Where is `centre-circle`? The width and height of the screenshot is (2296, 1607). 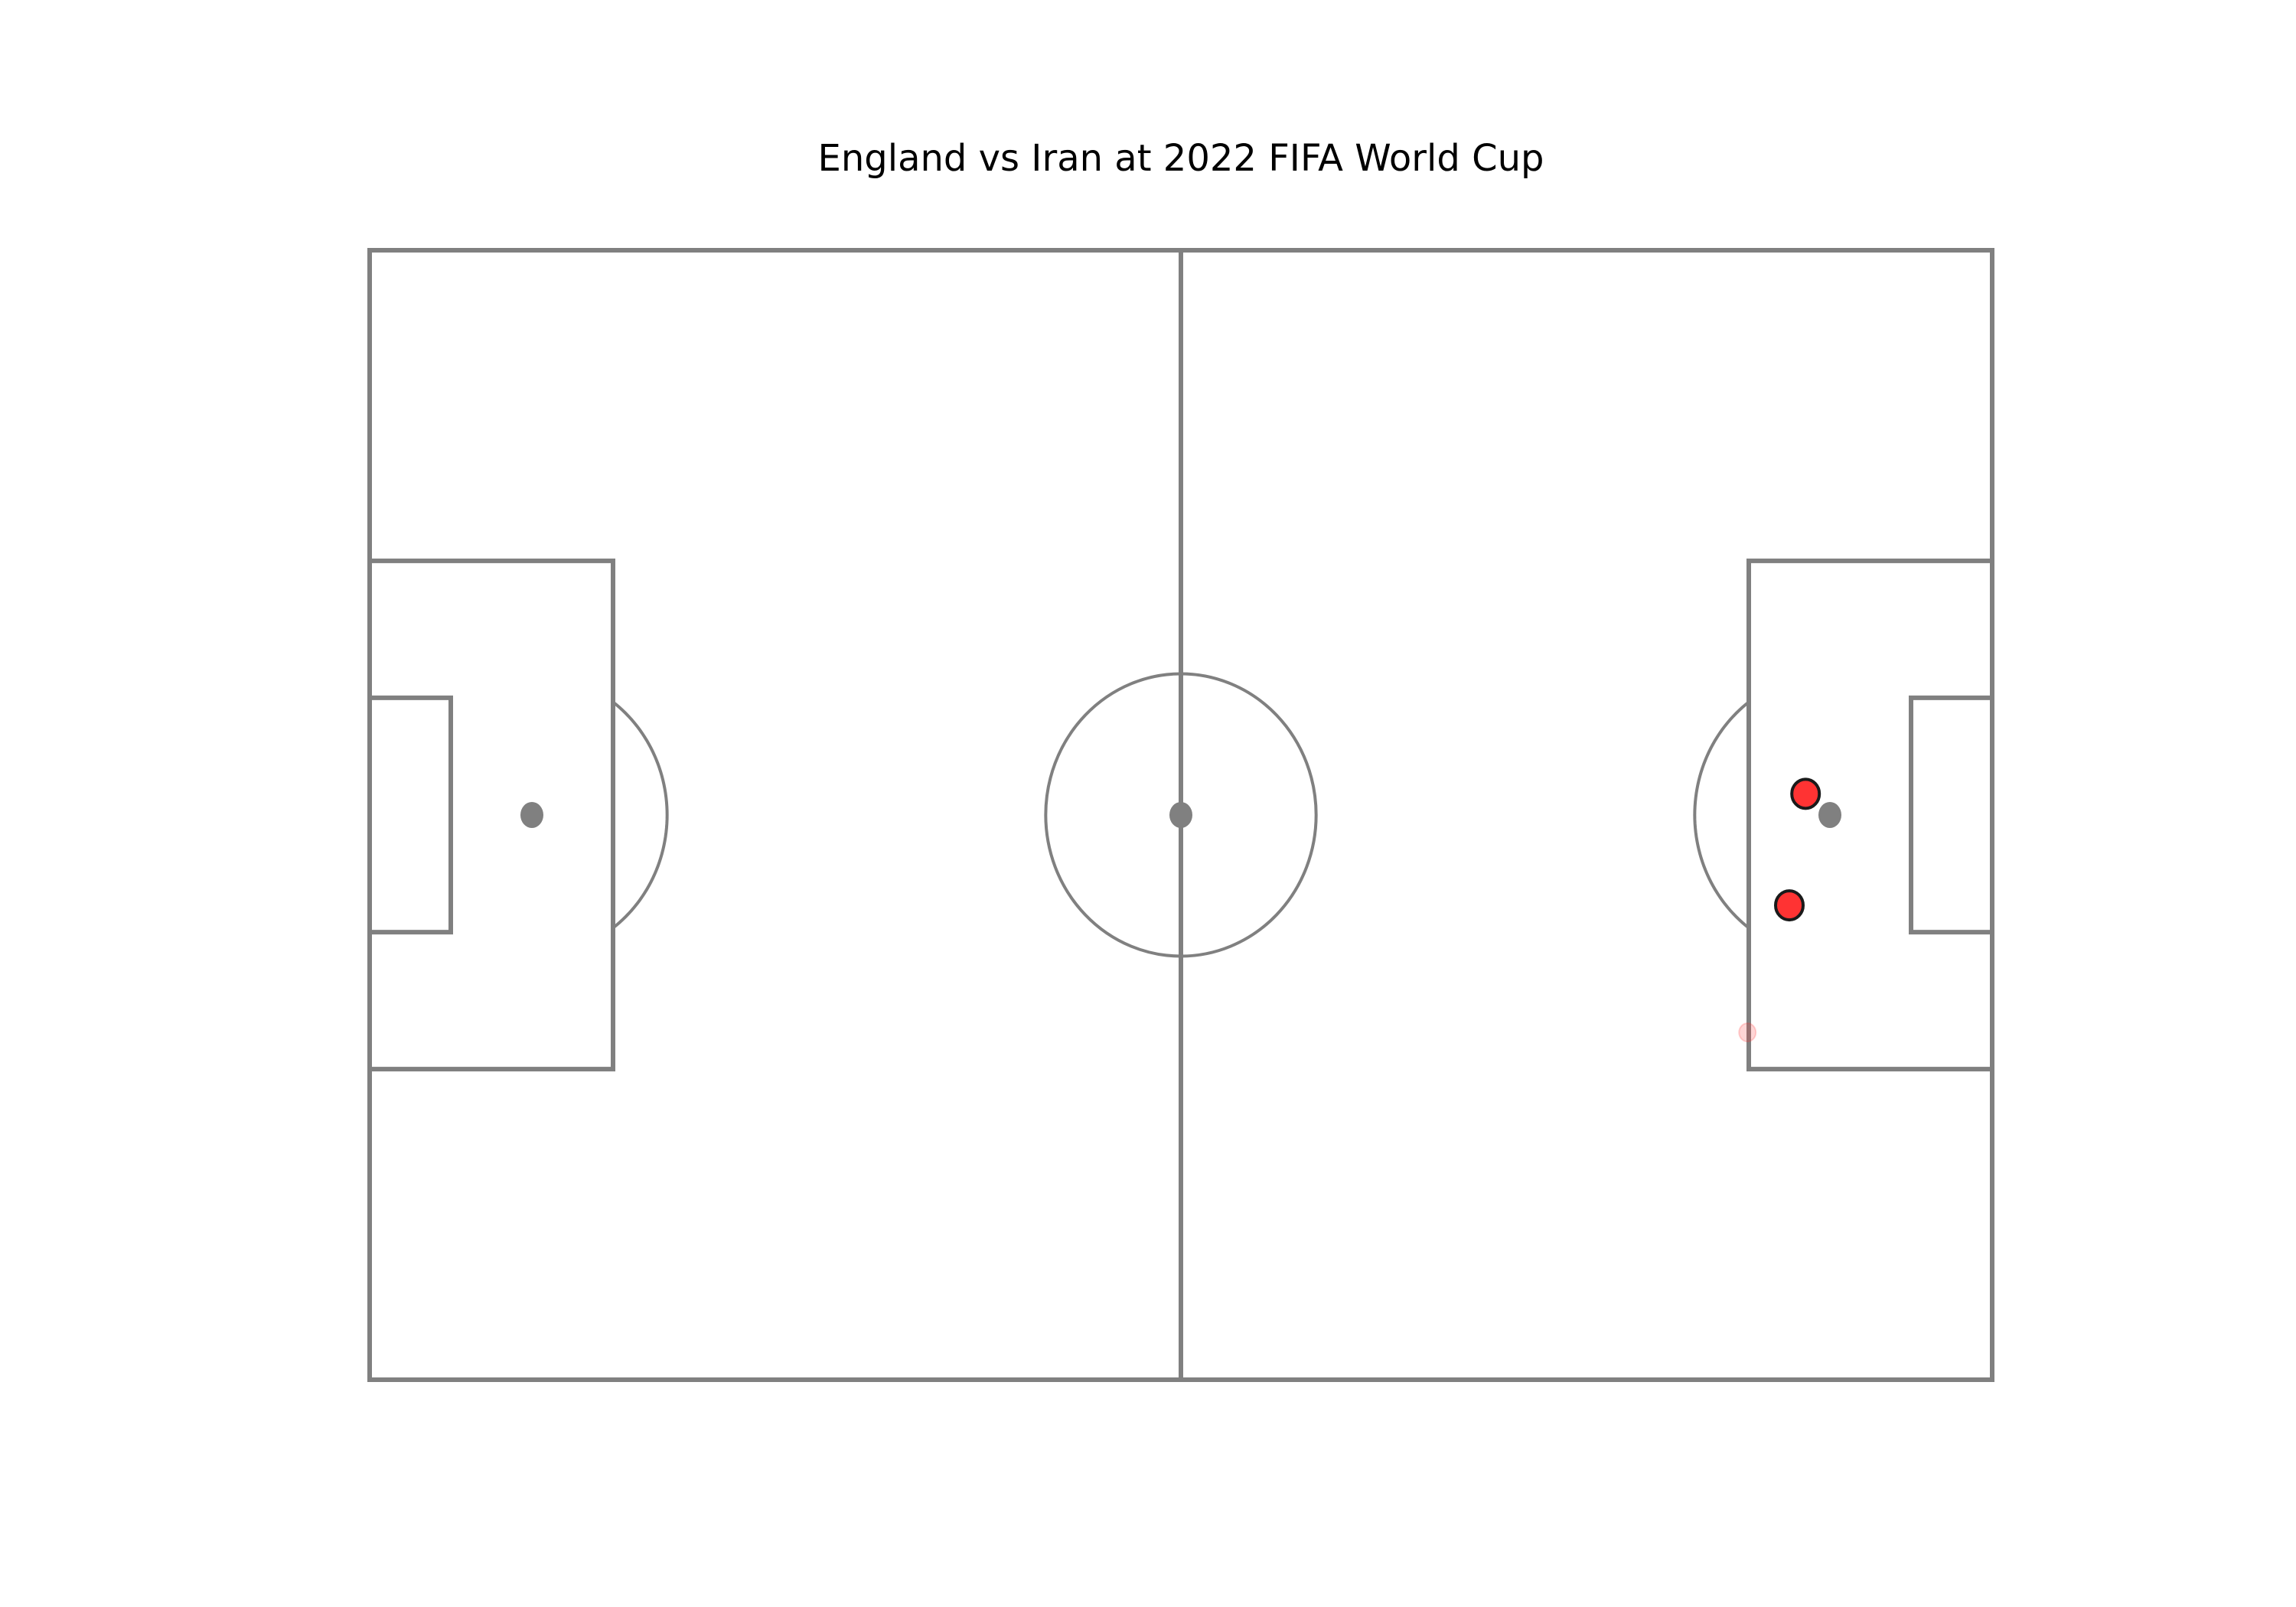 centre-circle is located at coordinates (1181, 815).